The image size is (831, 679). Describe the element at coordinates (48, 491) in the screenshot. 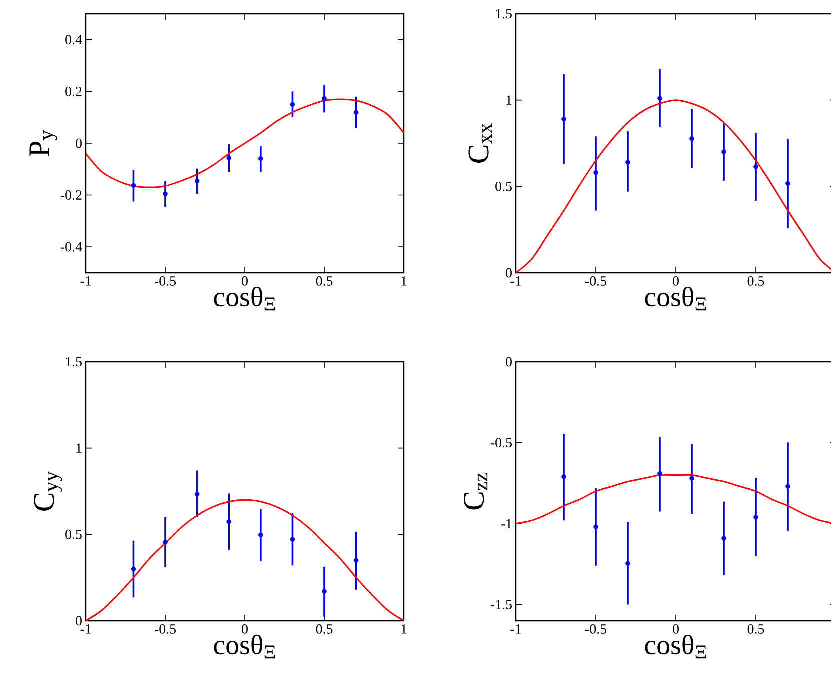

I see `y-axis-title: C$_{yy}$` at that location.